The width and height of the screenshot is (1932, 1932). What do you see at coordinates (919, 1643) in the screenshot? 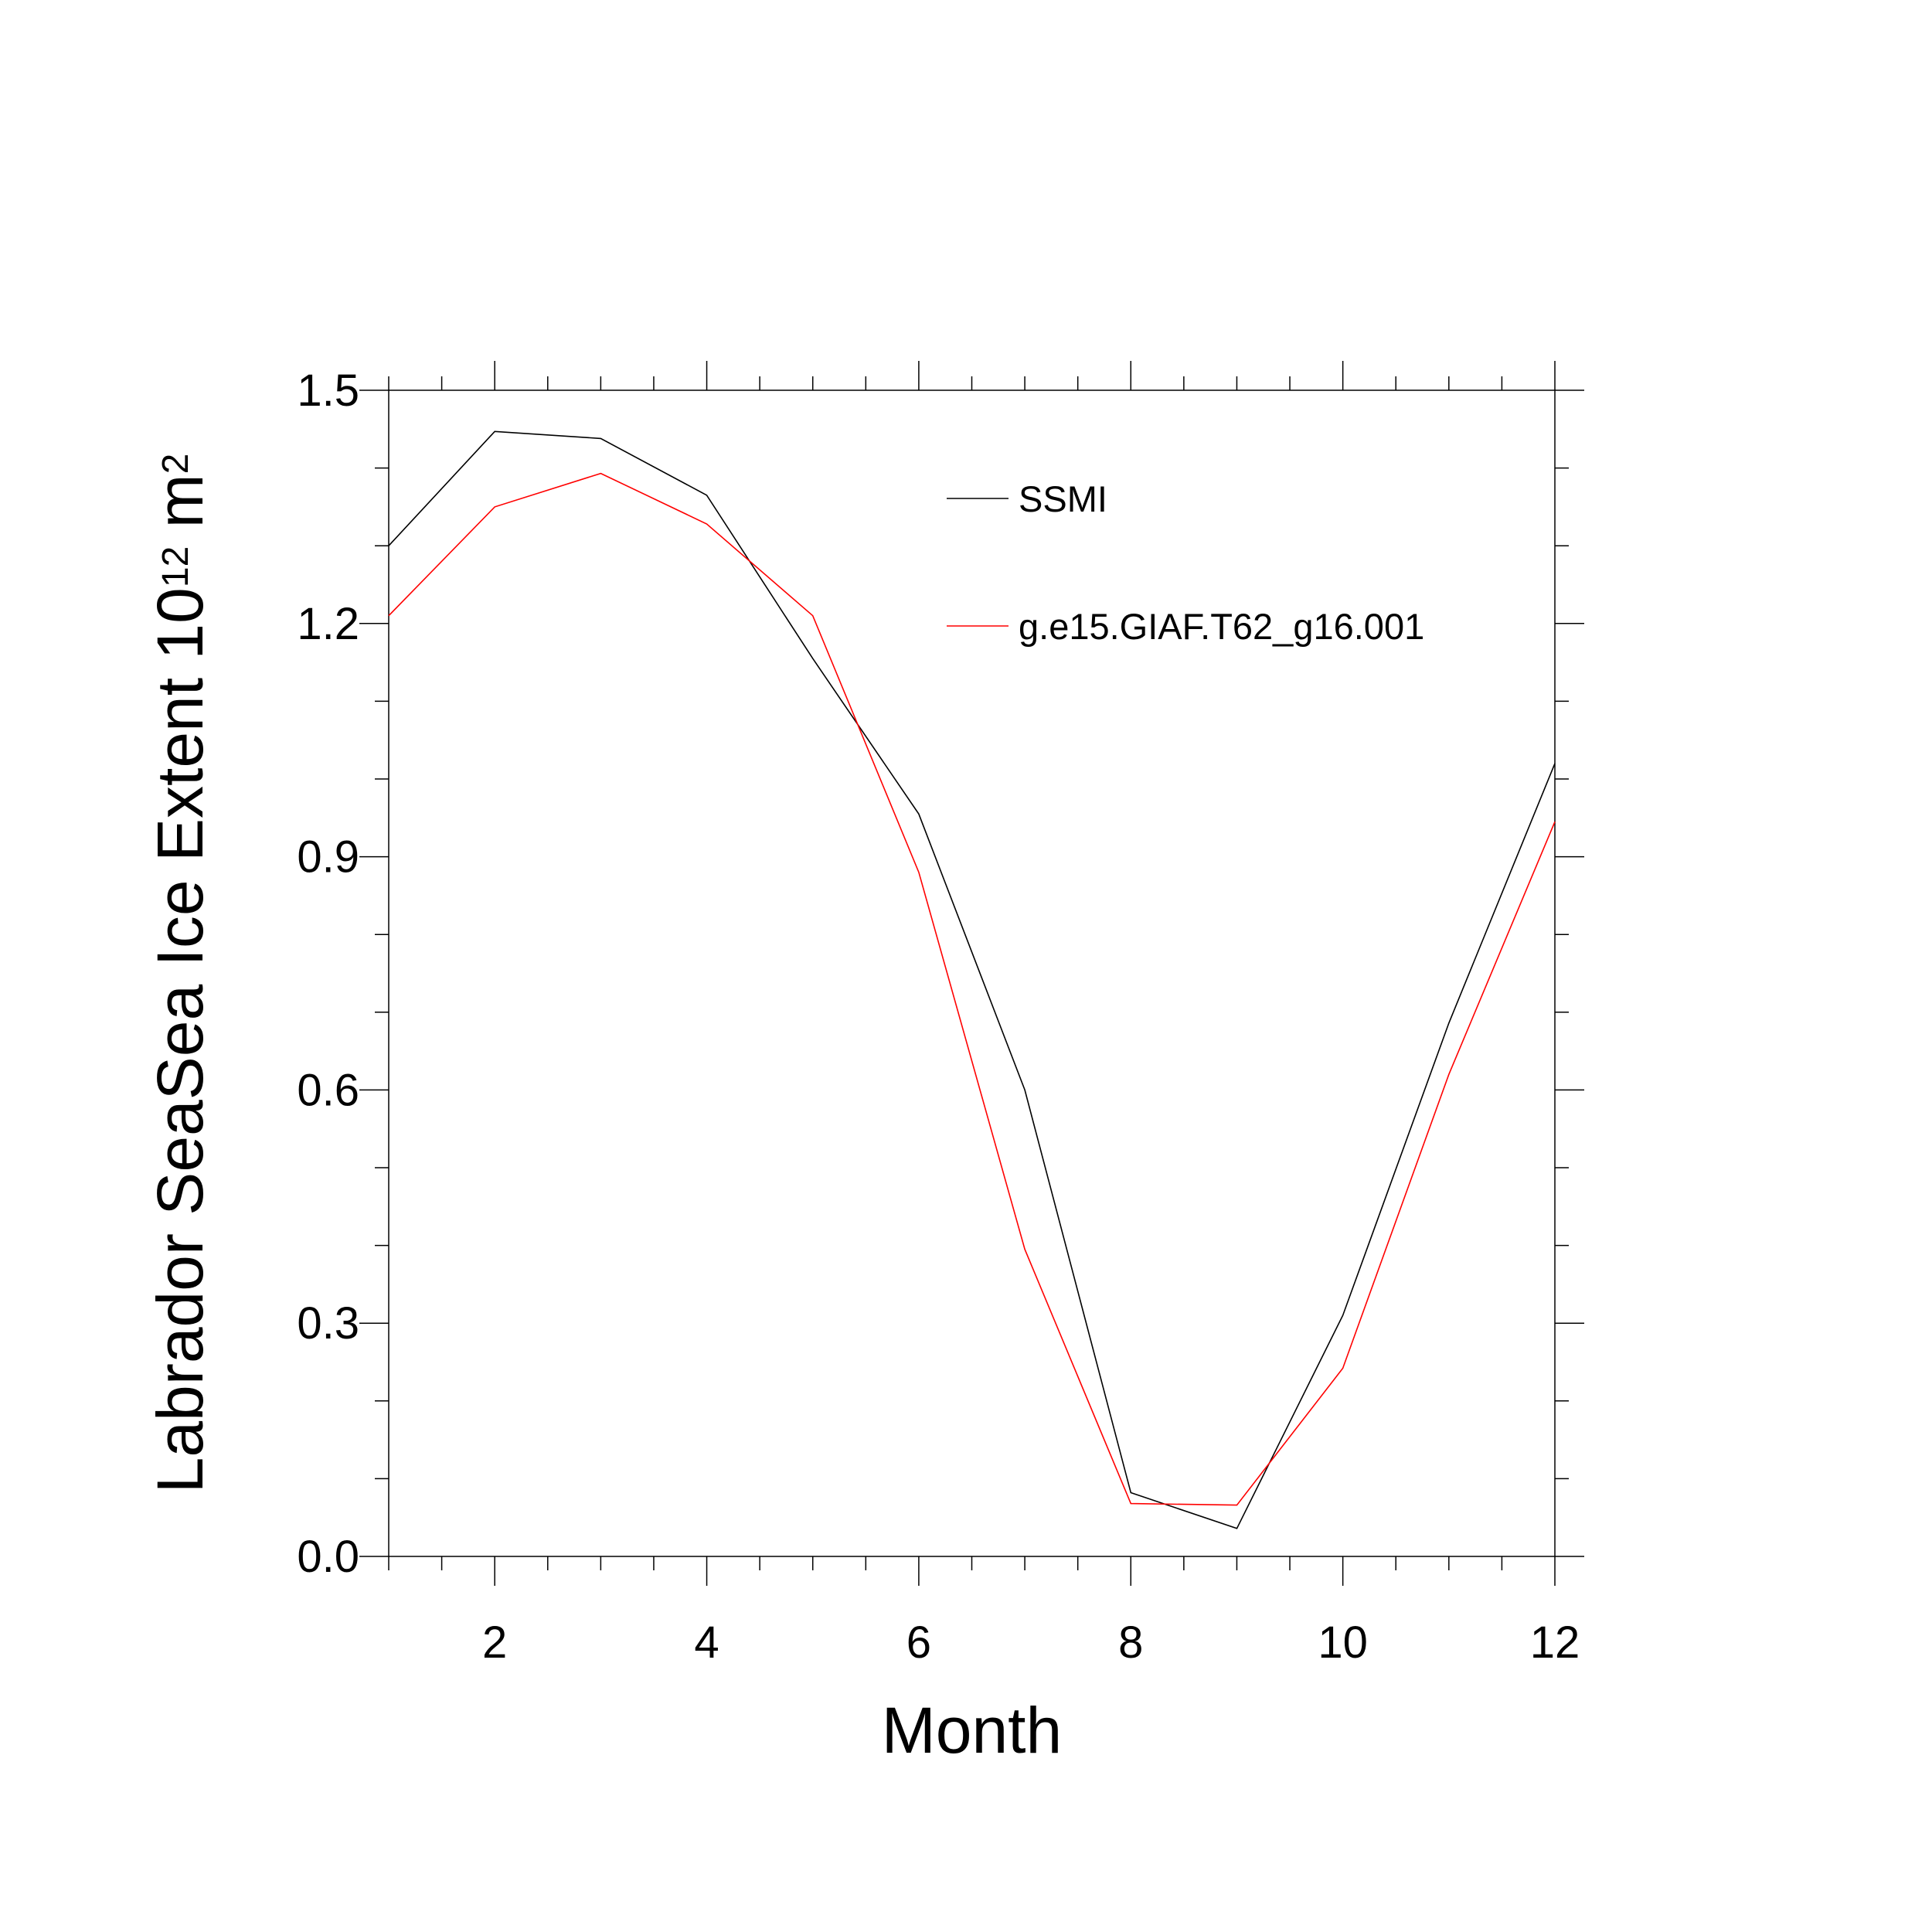
I see `x-tick-label: 6` at bounding box center [919, 1643].